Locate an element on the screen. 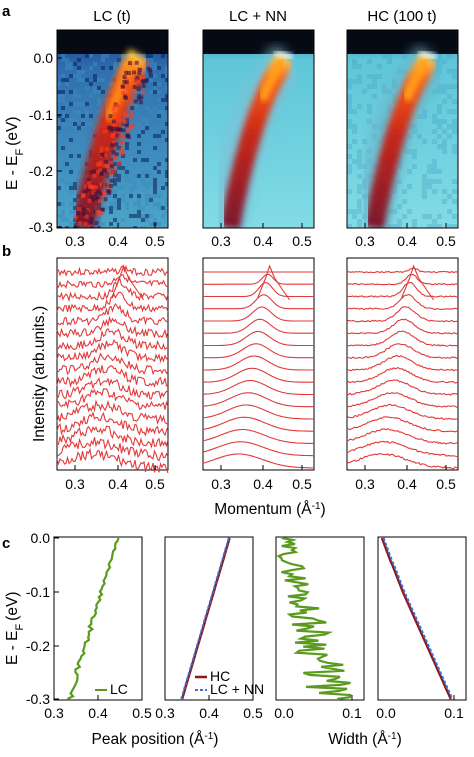 This screenshot has height=757, width=474. legend-label-lc: LC is located at coordinates (119, 689).